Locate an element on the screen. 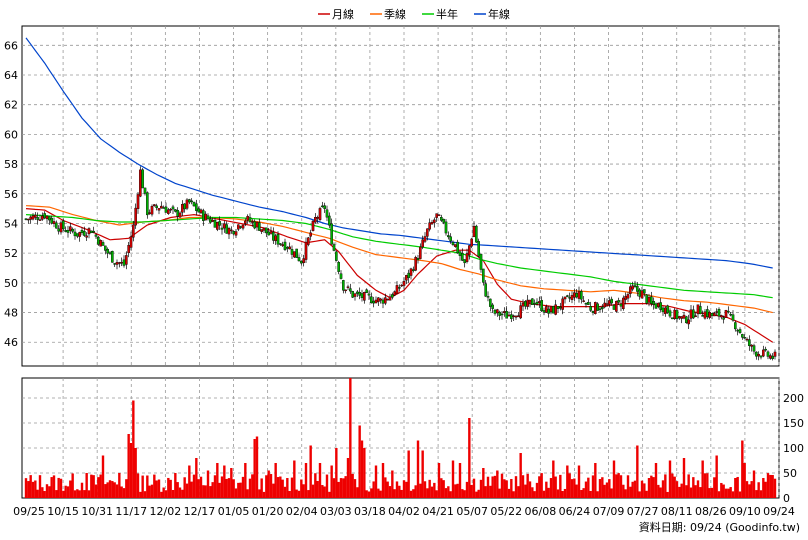  volume-tick-label: 200 is located at coordinates (793, 398).